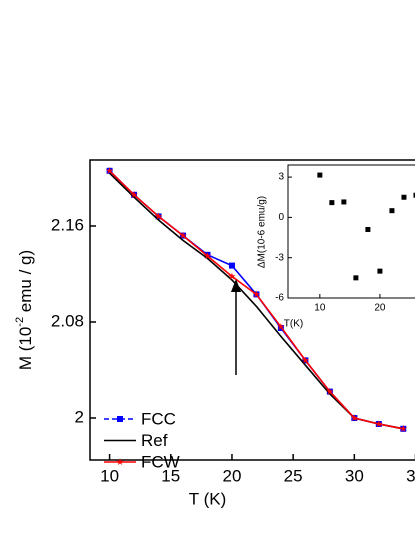 This screenshot has height=537, width=415. Describe the element at coordinates (262, 232) in the screenshot. I see `y-axis-label: ΔM(10-6 emu/g)` at that location.